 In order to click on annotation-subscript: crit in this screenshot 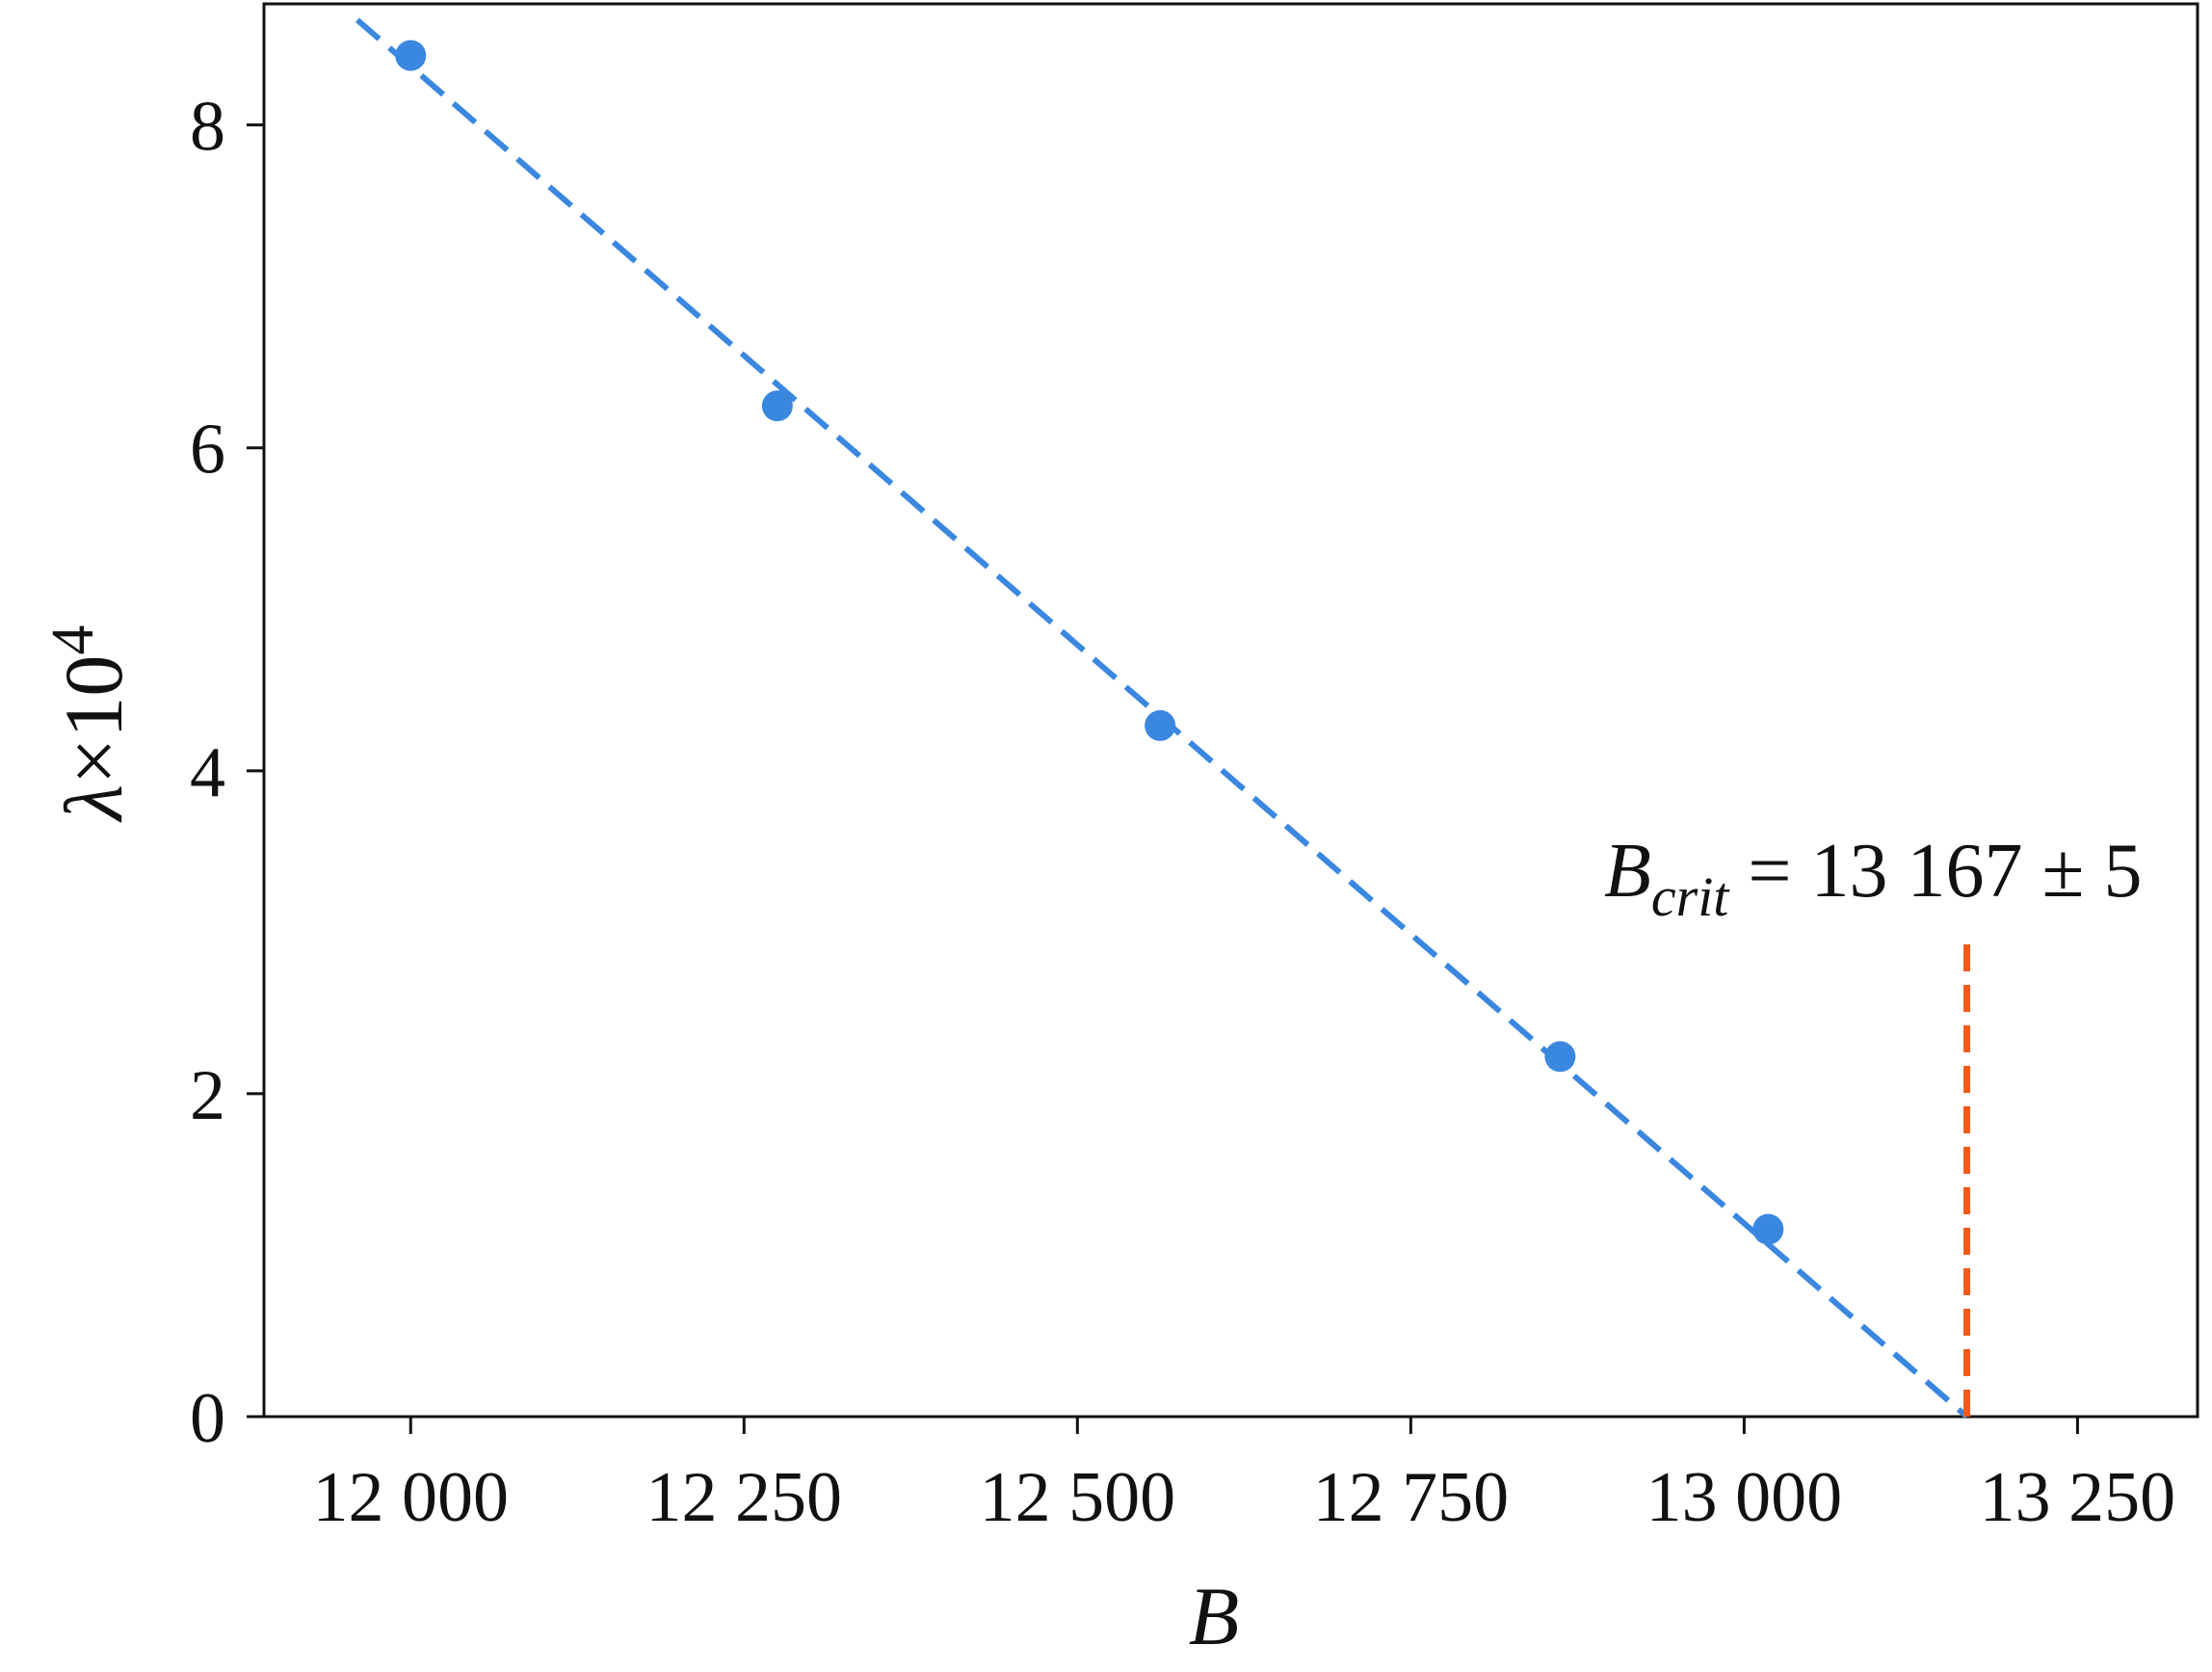, I will do `click(1690, 896)`.